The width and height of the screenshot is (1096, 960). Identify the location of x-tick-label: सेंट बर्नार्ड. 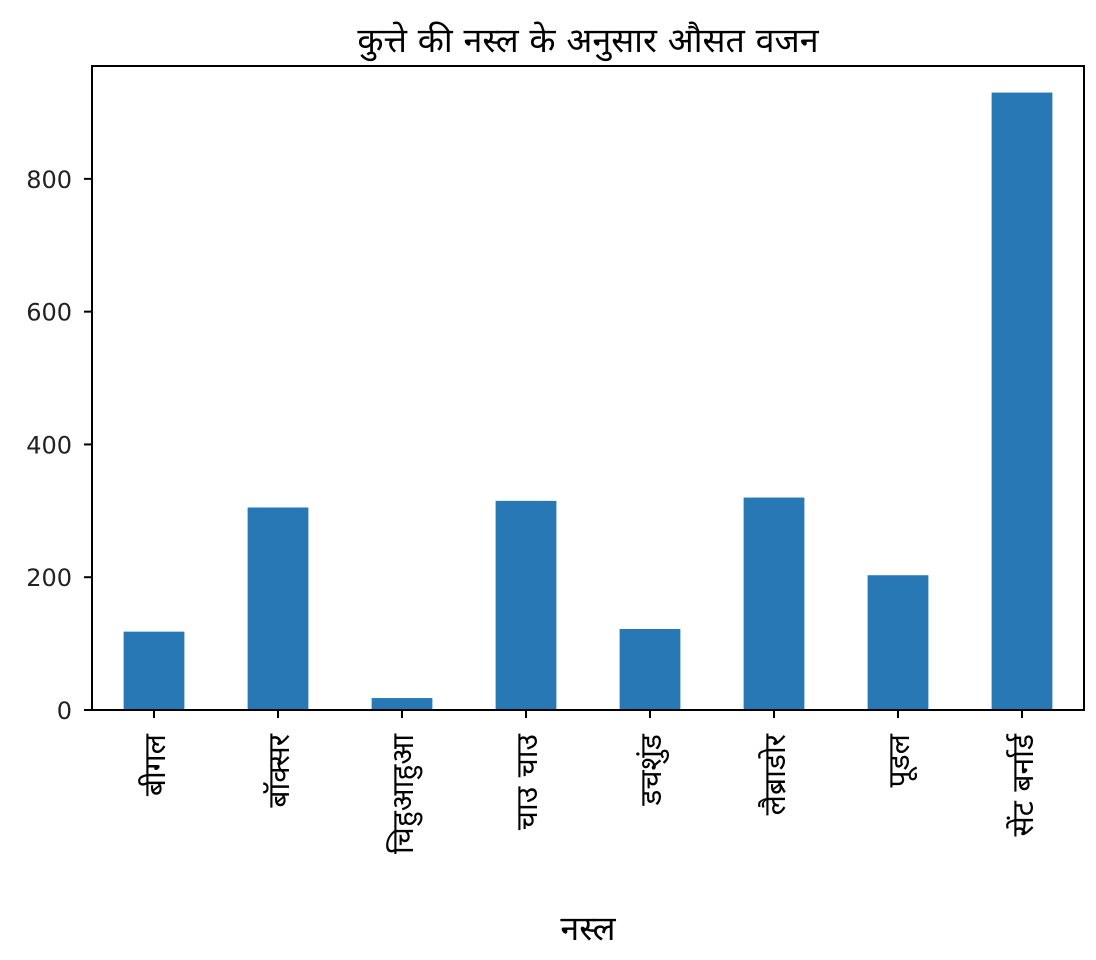
(1023, 785).